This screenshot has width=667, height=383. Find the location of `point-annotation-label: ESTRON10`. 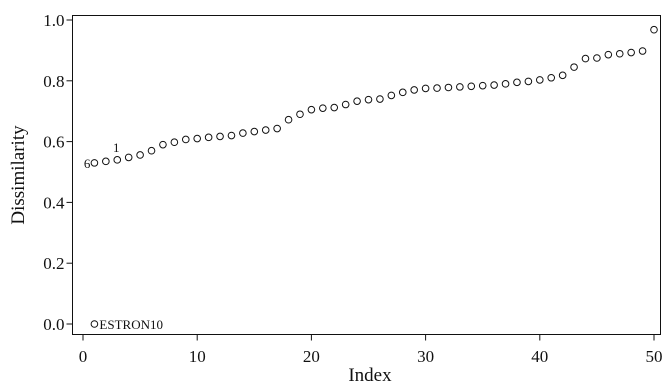

point-annotation-label: ESTRON10 is located at coordinates (131, 324).